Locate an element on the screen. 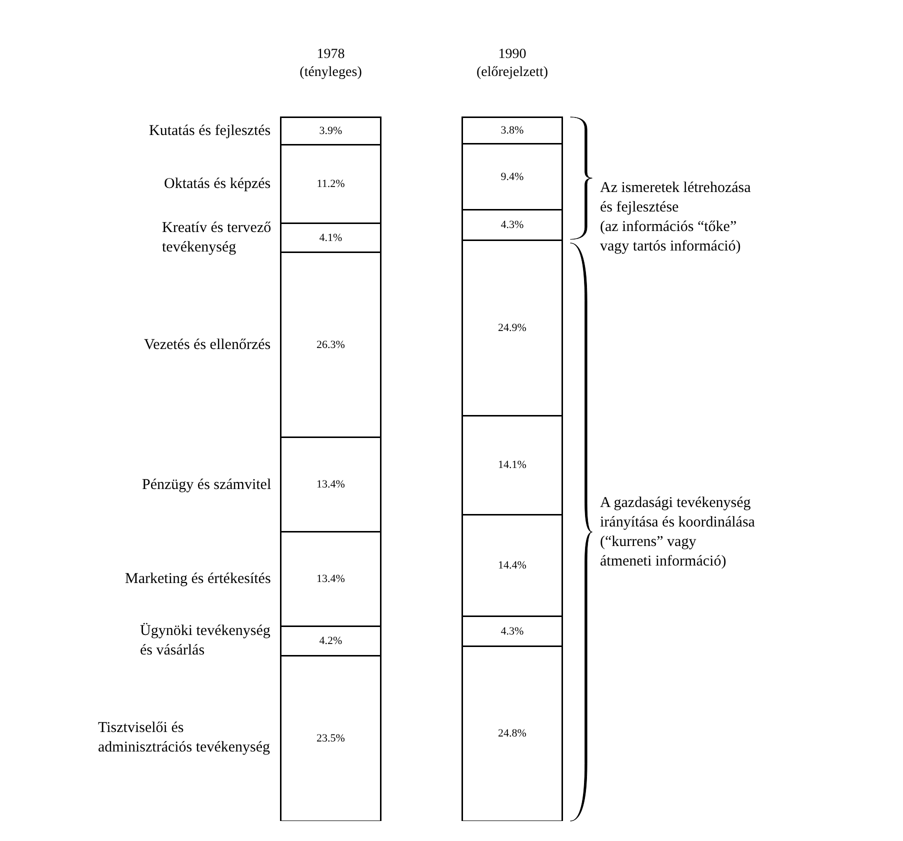 The image size is (903, 841). series-label: Ügynöki tevékenység és vásárlás is located at coordinates (205, 640).